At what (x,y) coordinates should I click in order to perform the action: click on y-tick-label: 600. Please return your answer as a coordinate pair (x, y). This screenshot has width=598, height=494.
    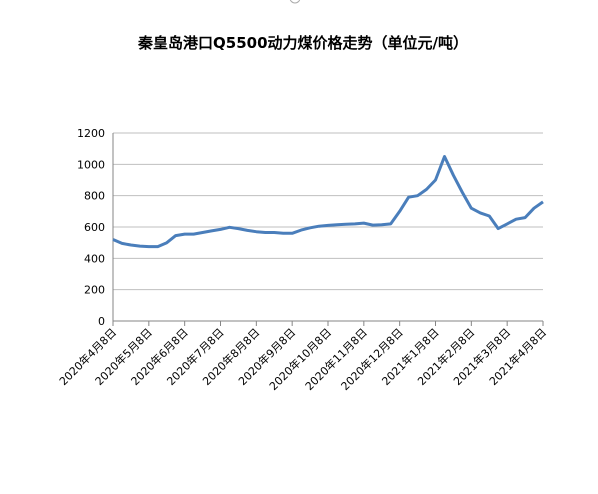
    Looking at the image, I should click on (94, 227).